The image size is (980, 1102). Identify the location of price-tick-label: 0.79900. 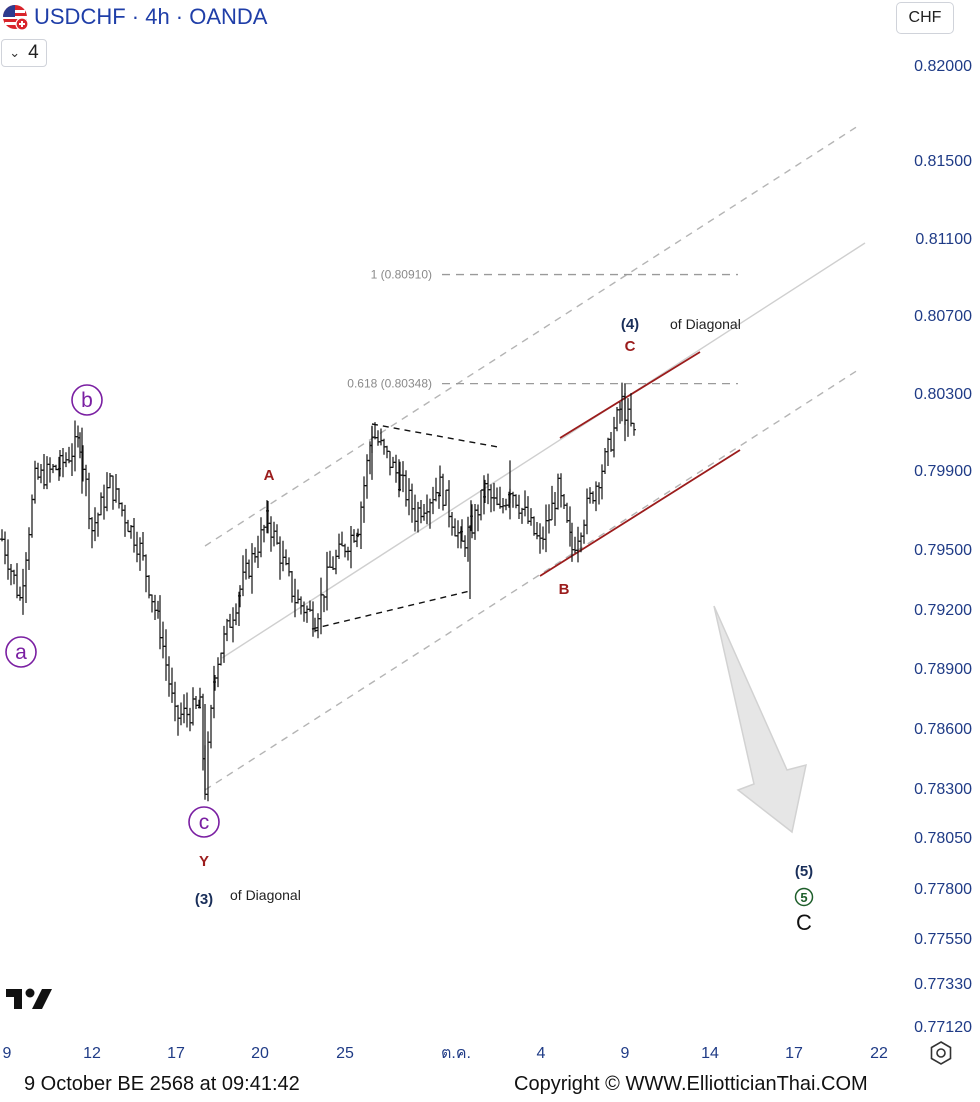
(943, 471).